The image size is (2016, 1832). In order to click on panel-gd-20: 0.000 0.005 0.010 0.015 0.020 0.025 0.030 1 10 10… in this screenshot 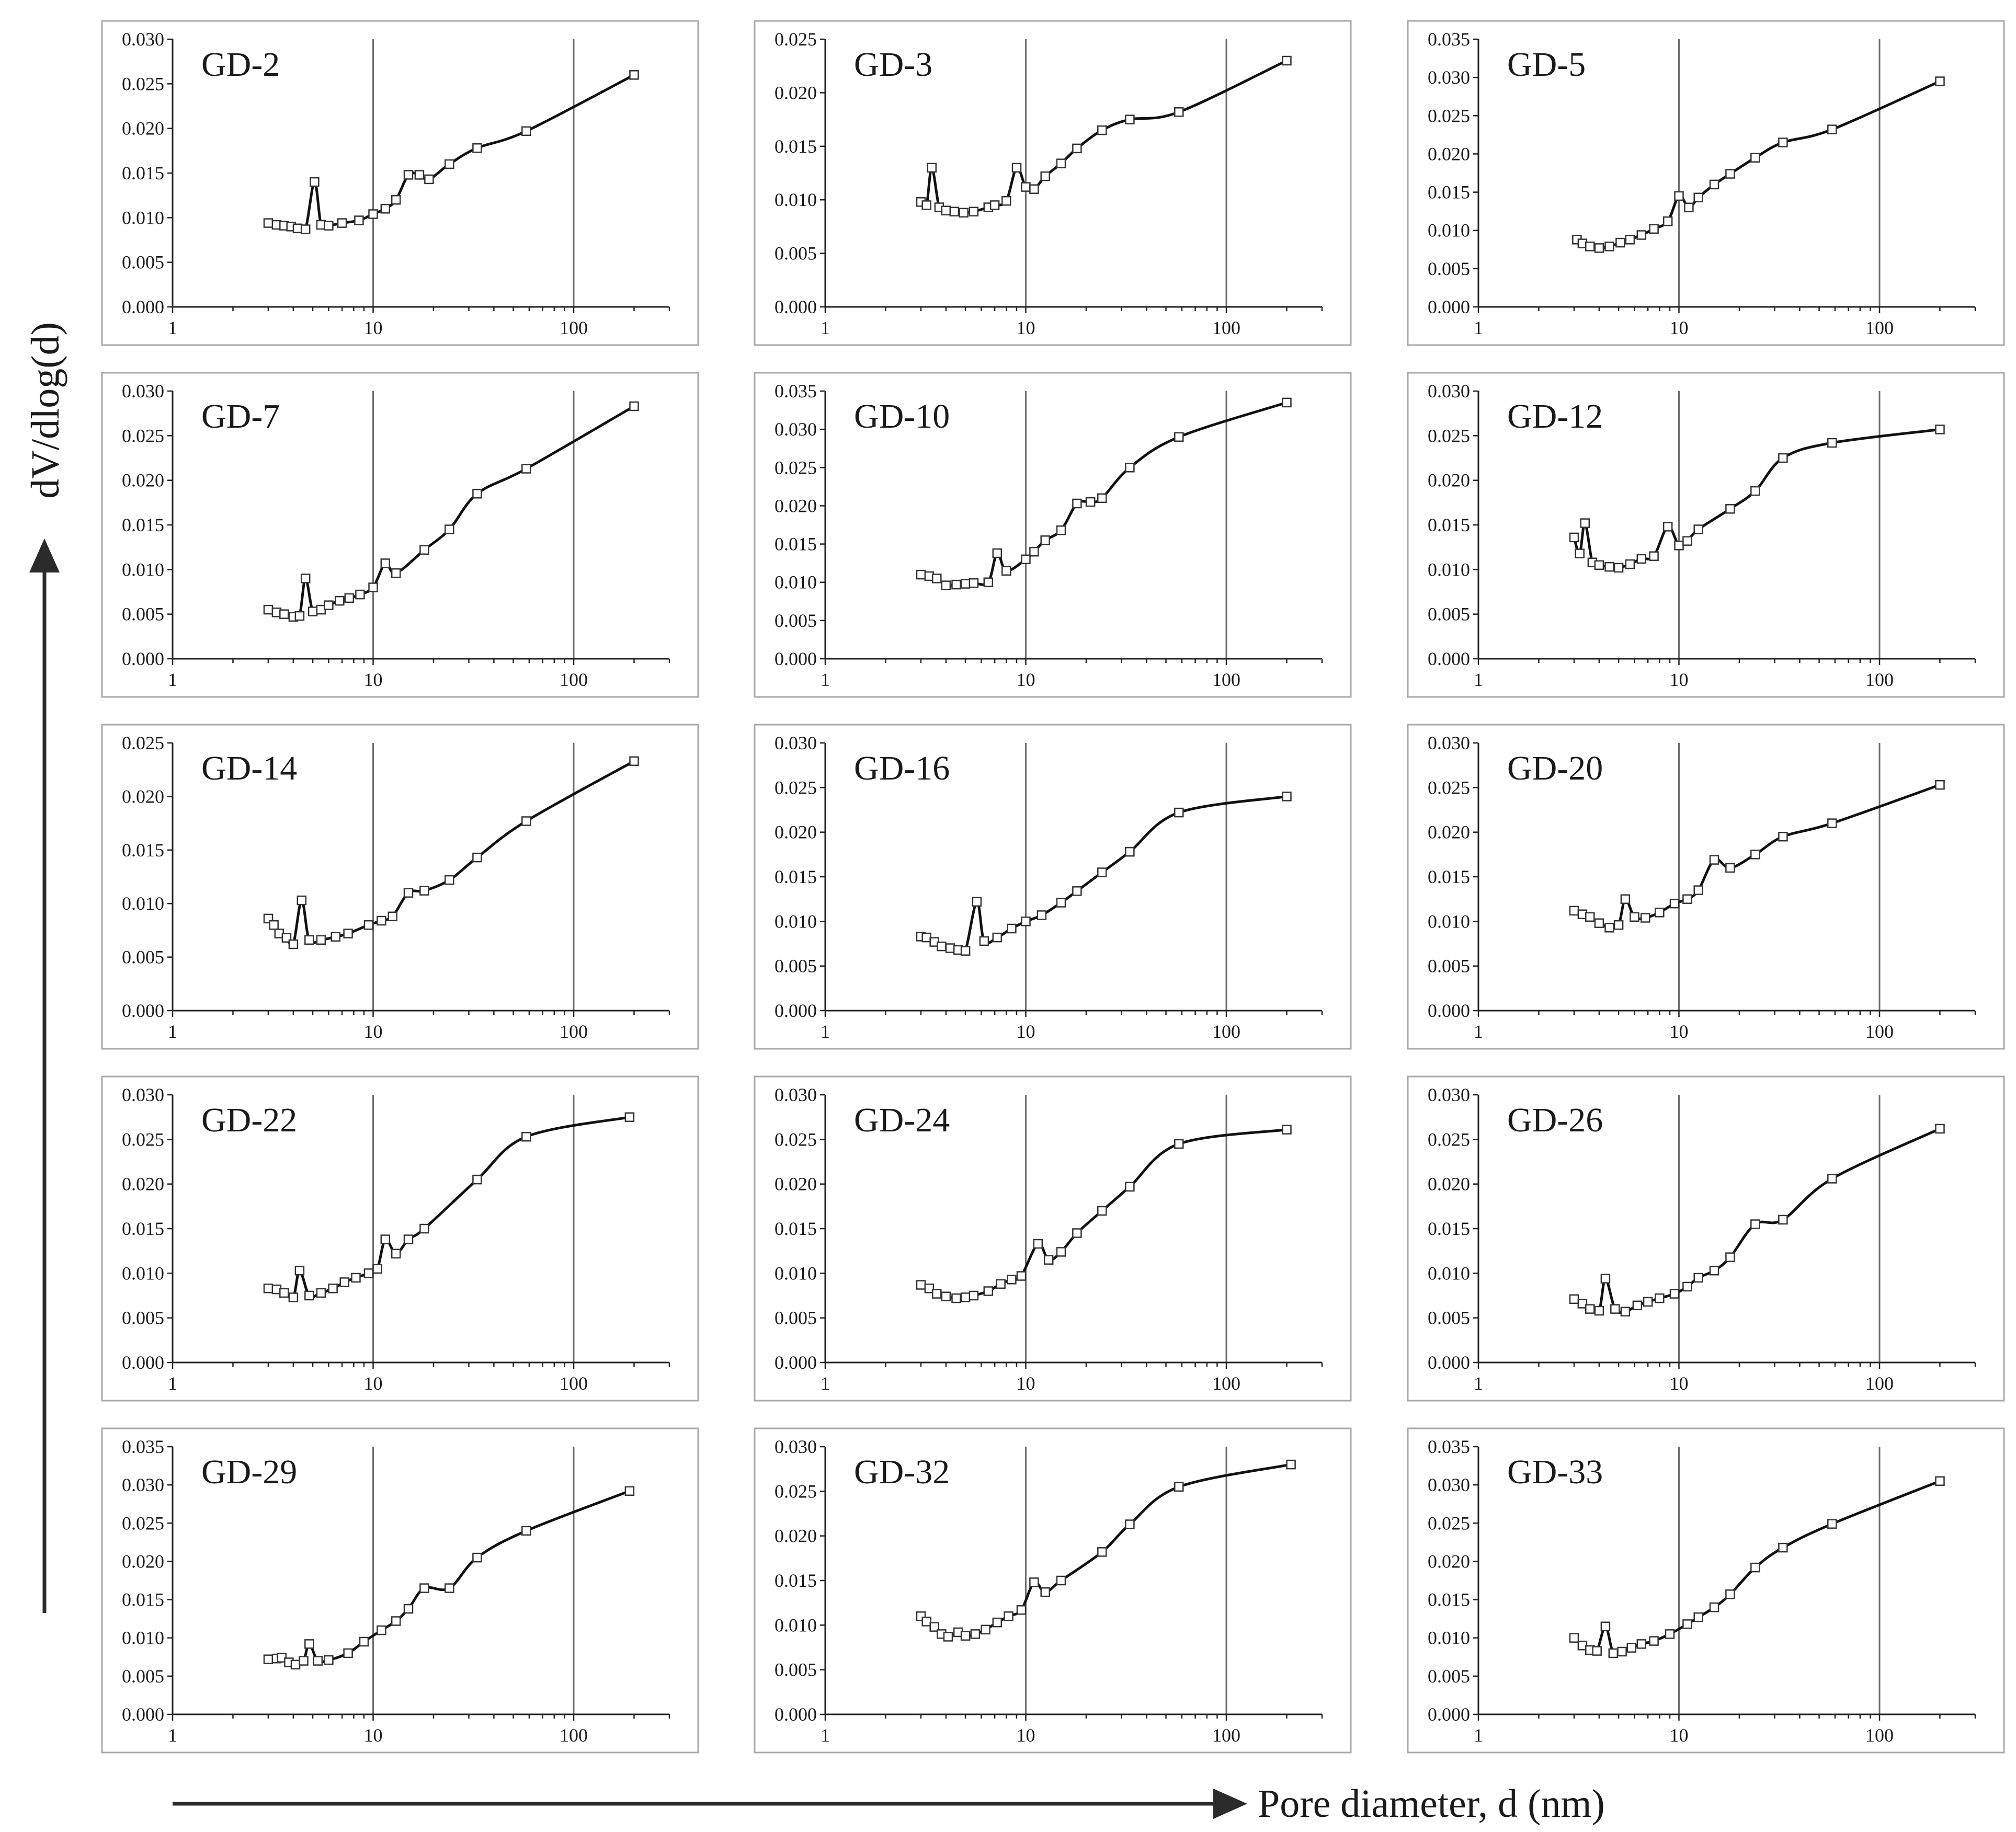, I will do `click(1706, 887)`.